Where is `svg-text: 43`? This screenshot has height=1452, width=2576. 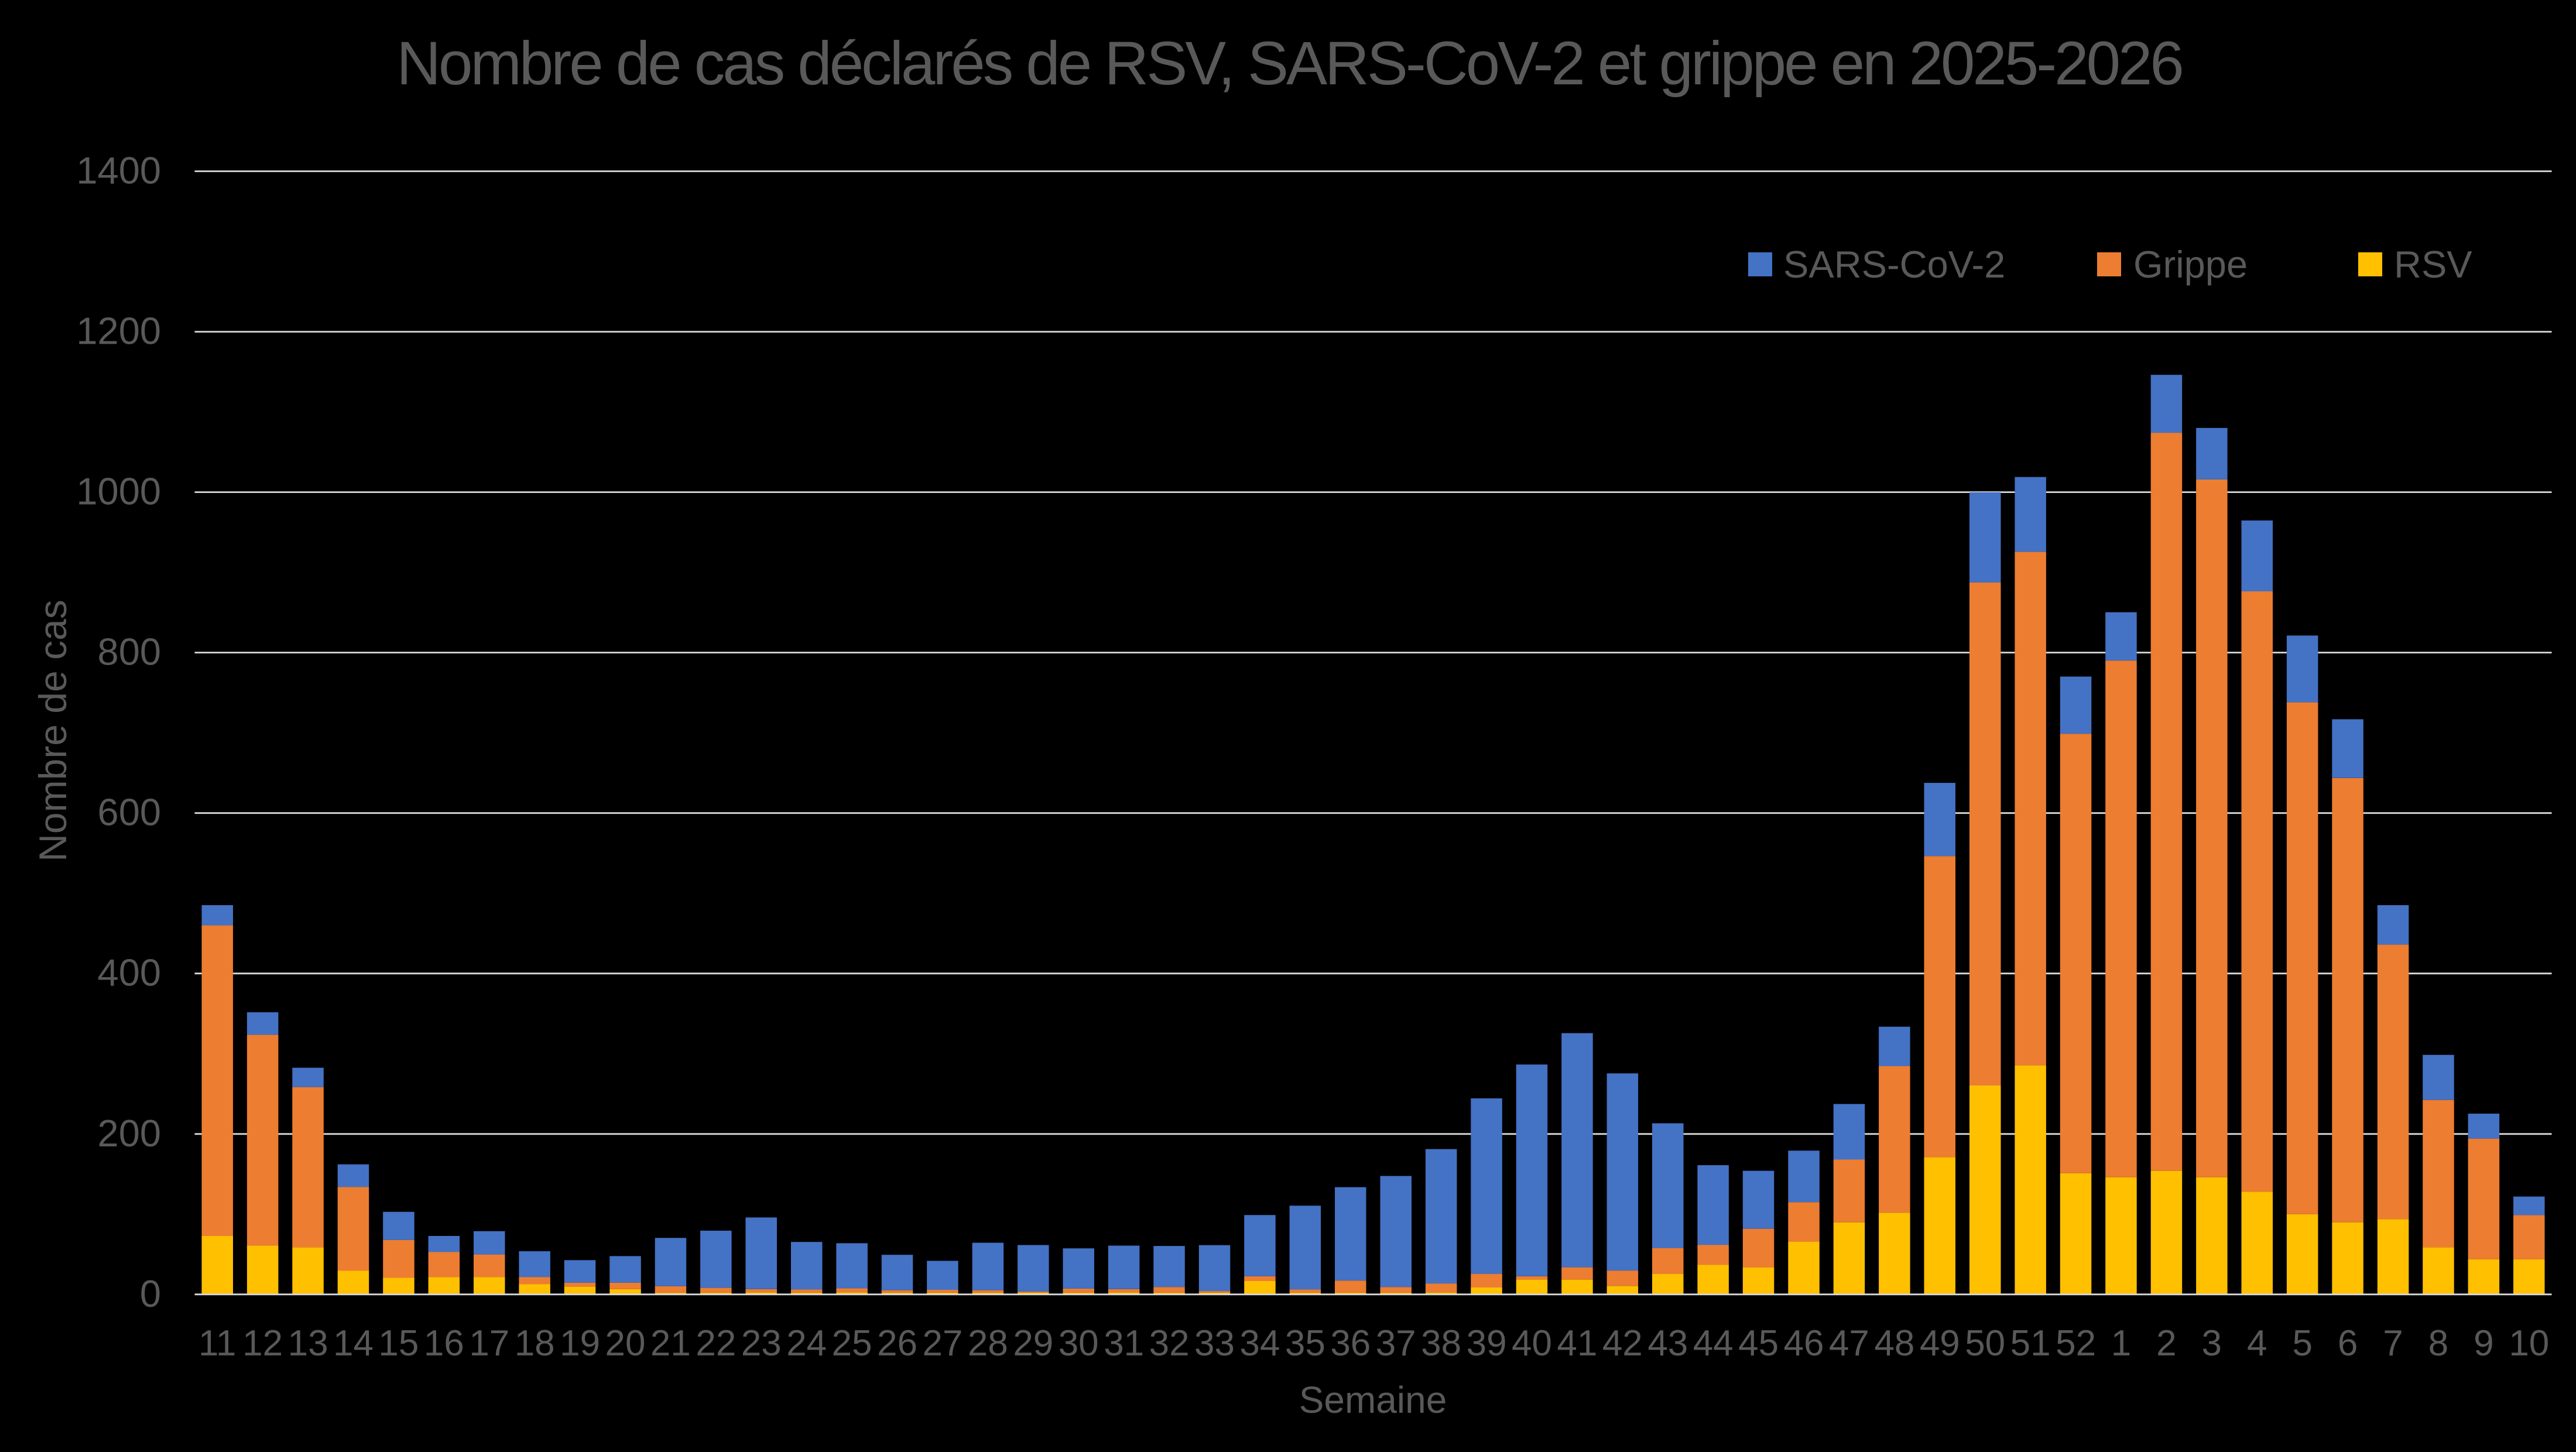
svg-text: 43 is located at coordinates (1667, 1343).